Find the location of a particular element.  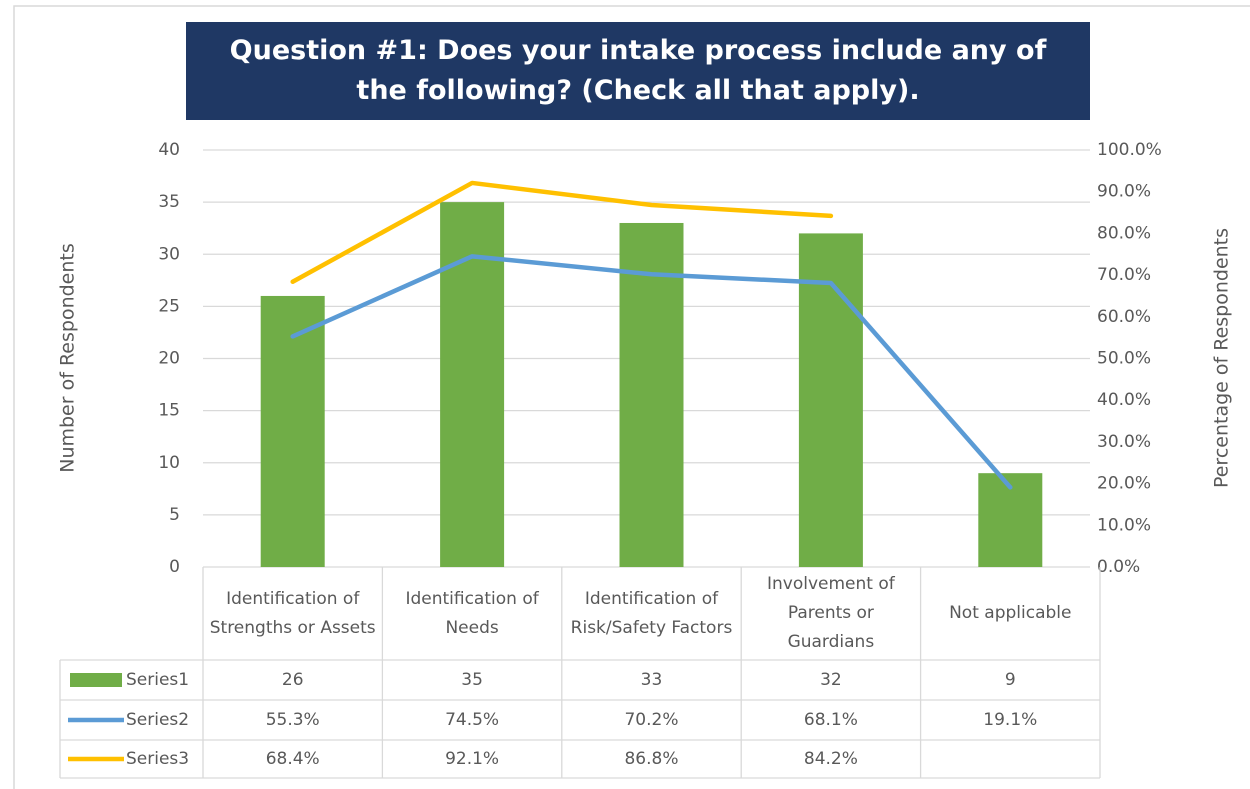

x-tick-label: Not applicable is located at coordinates (1010, 613).